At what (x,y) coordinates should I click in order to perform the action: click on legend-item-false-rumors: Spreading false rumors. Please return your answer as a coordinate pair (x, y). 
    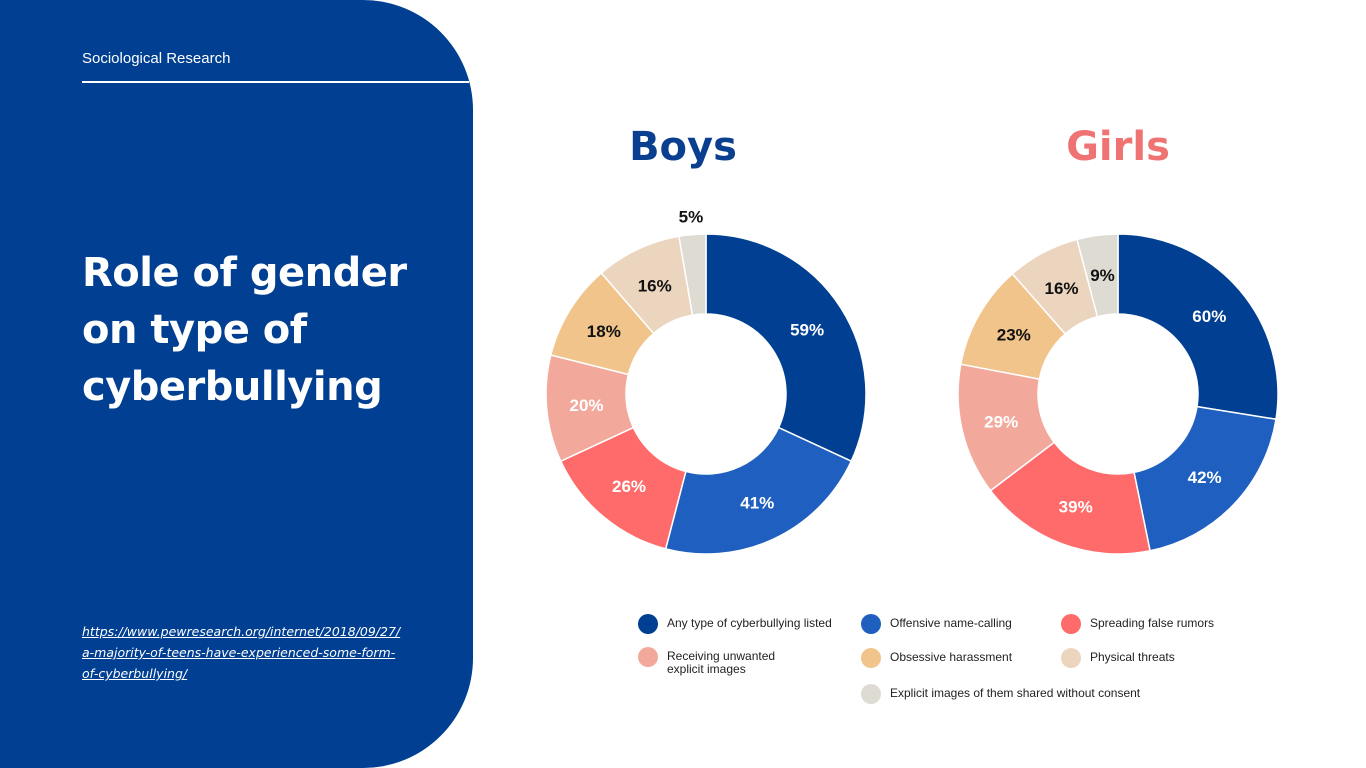
    Looking at the image, I should click on (1138, 624).